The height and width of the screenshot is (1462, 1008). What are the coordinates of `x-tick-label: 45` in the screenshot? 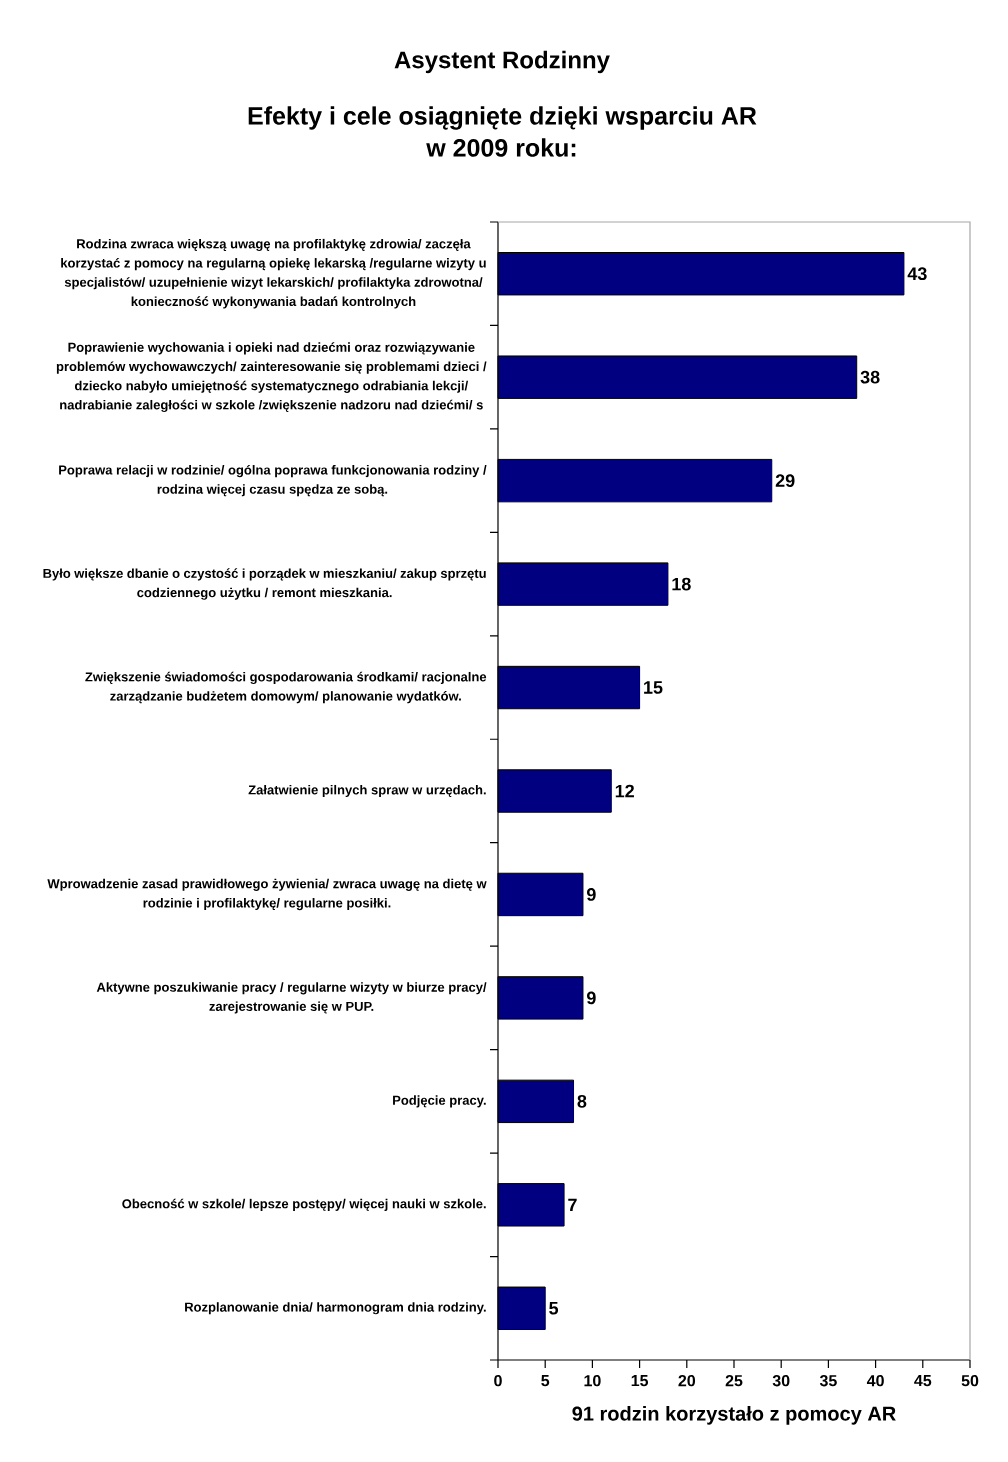 It's located at (923, 1381).